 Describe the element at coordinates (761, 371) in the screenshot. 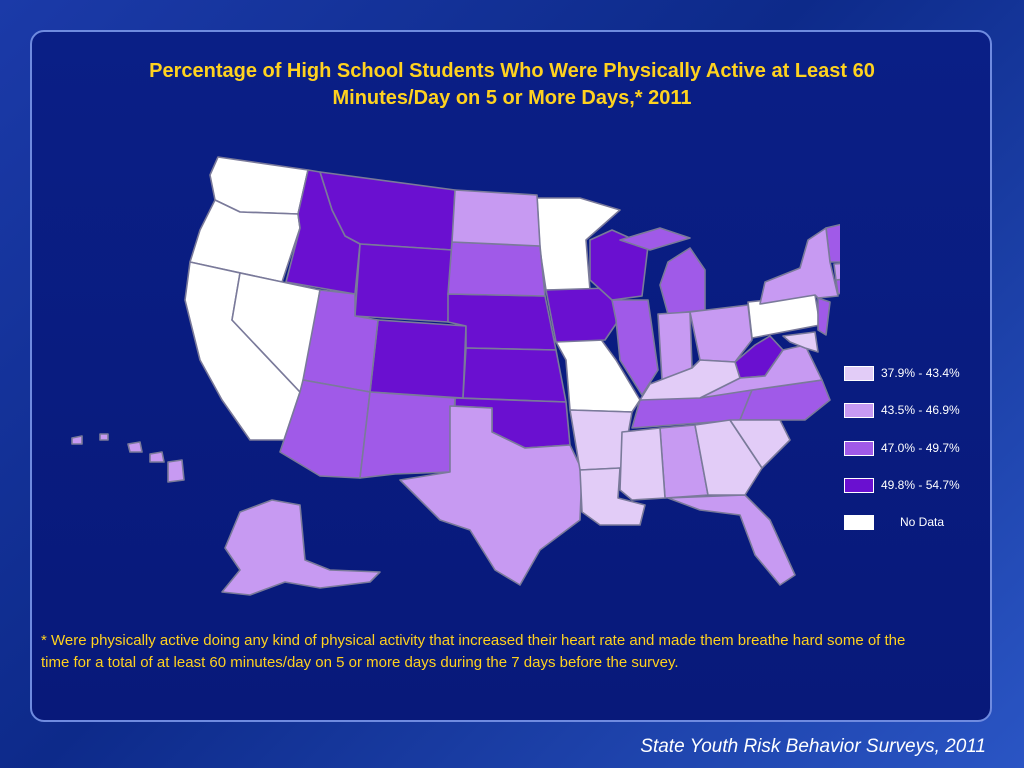

I see `state-virginia` at that location.